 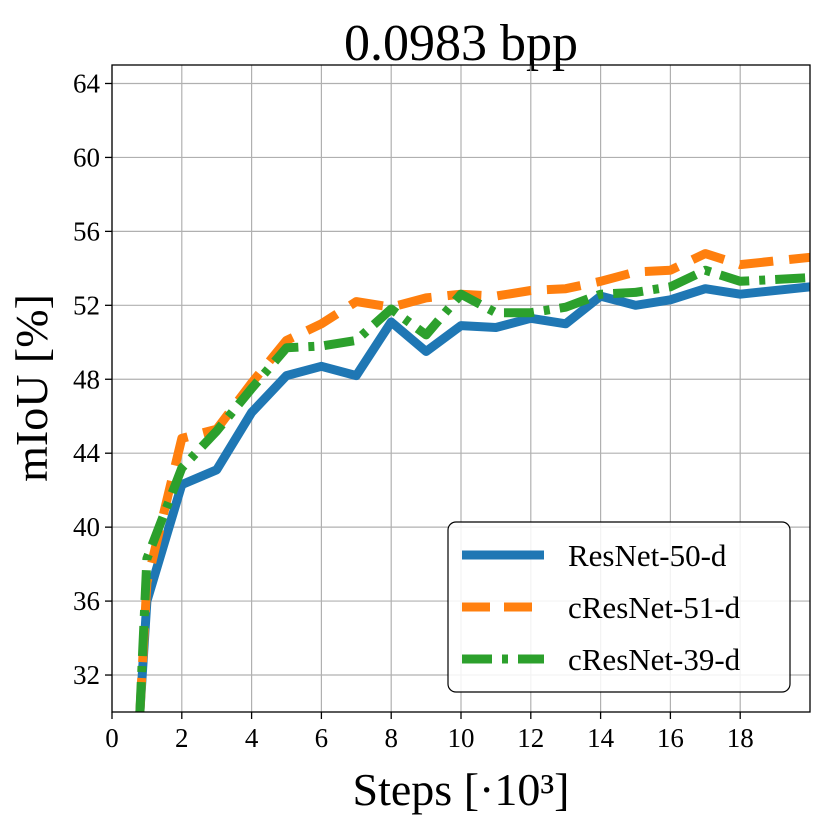 I want to click on x-tick-label: 12, so click(x=530, y=738).